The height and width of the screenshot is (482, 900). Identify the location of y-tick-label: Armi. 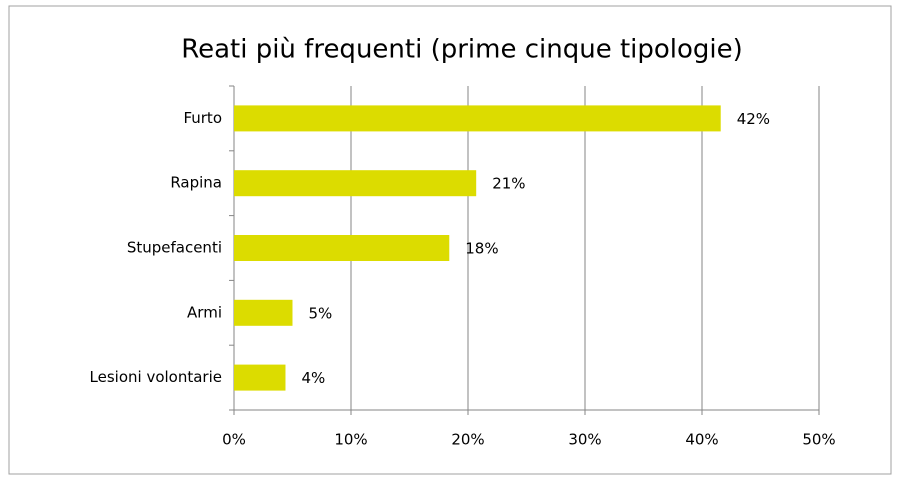
(204, 312).